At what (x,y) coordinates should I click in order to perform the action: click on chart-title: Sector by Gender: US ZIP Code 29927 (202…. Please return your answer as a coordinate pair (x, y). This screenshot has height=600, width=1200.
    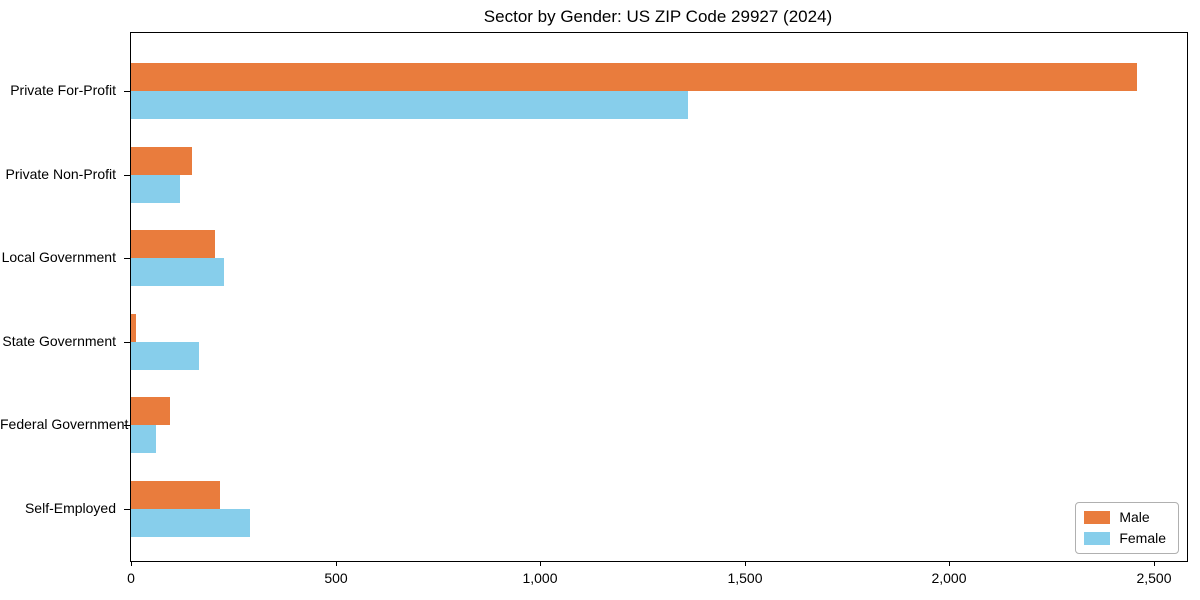
    Looking at the image, I should click on (658, 16).